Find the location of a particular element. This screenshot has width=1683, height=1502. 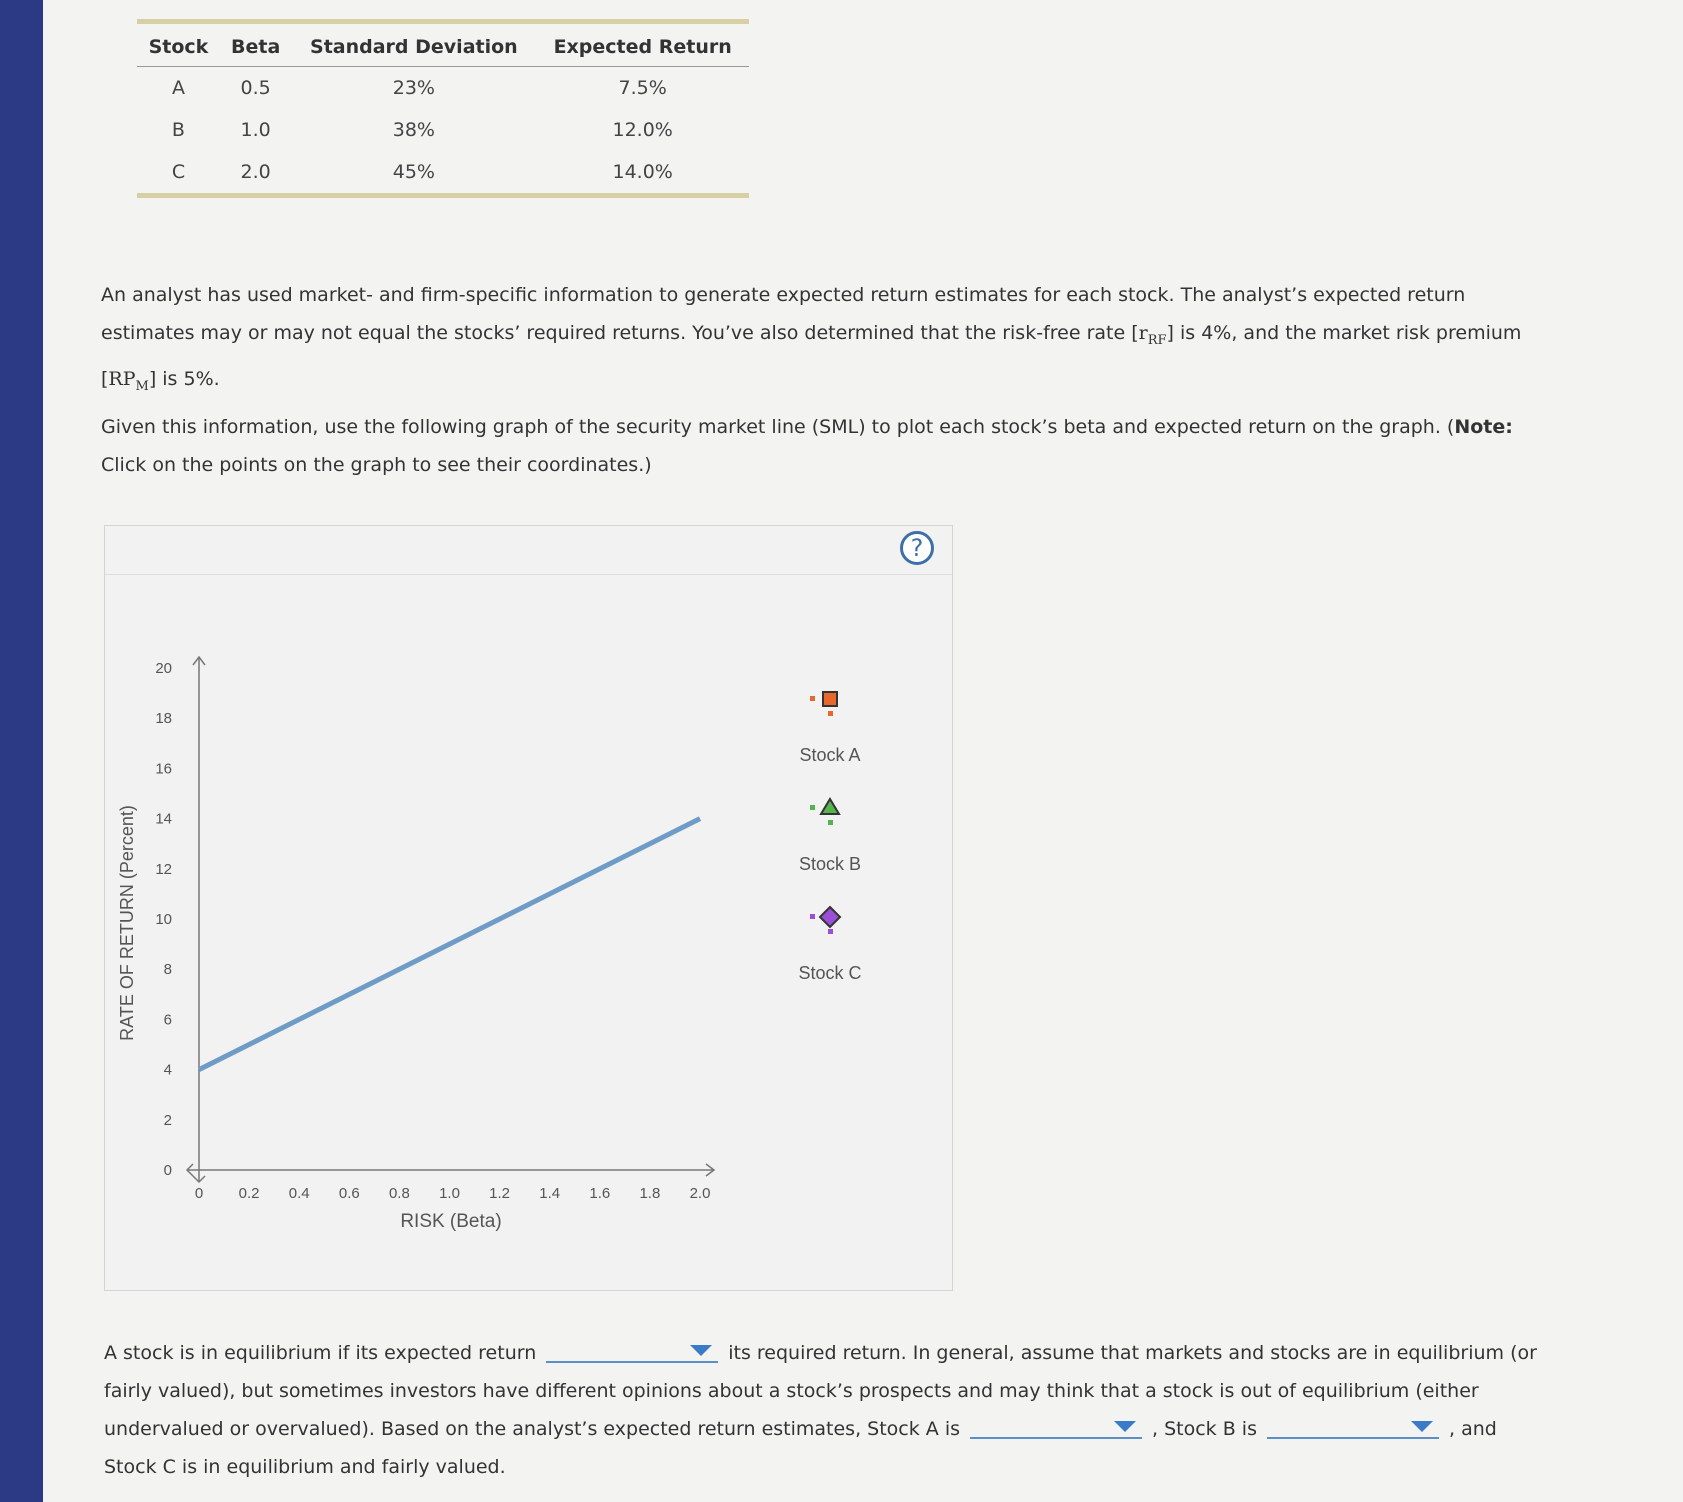

subscript: RF is located at coordinates (1157, 340).